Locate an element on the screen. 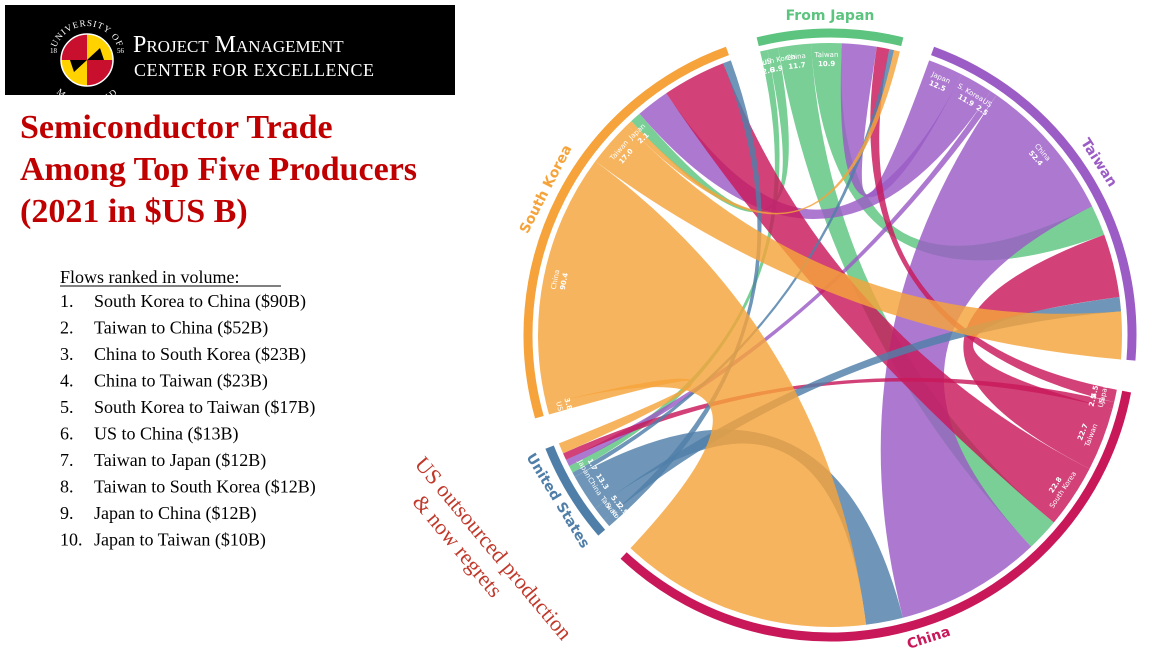 The height and width of the screenshot is (665, 1173). flow-value: 2.6 is located at coordinates (768, 71).